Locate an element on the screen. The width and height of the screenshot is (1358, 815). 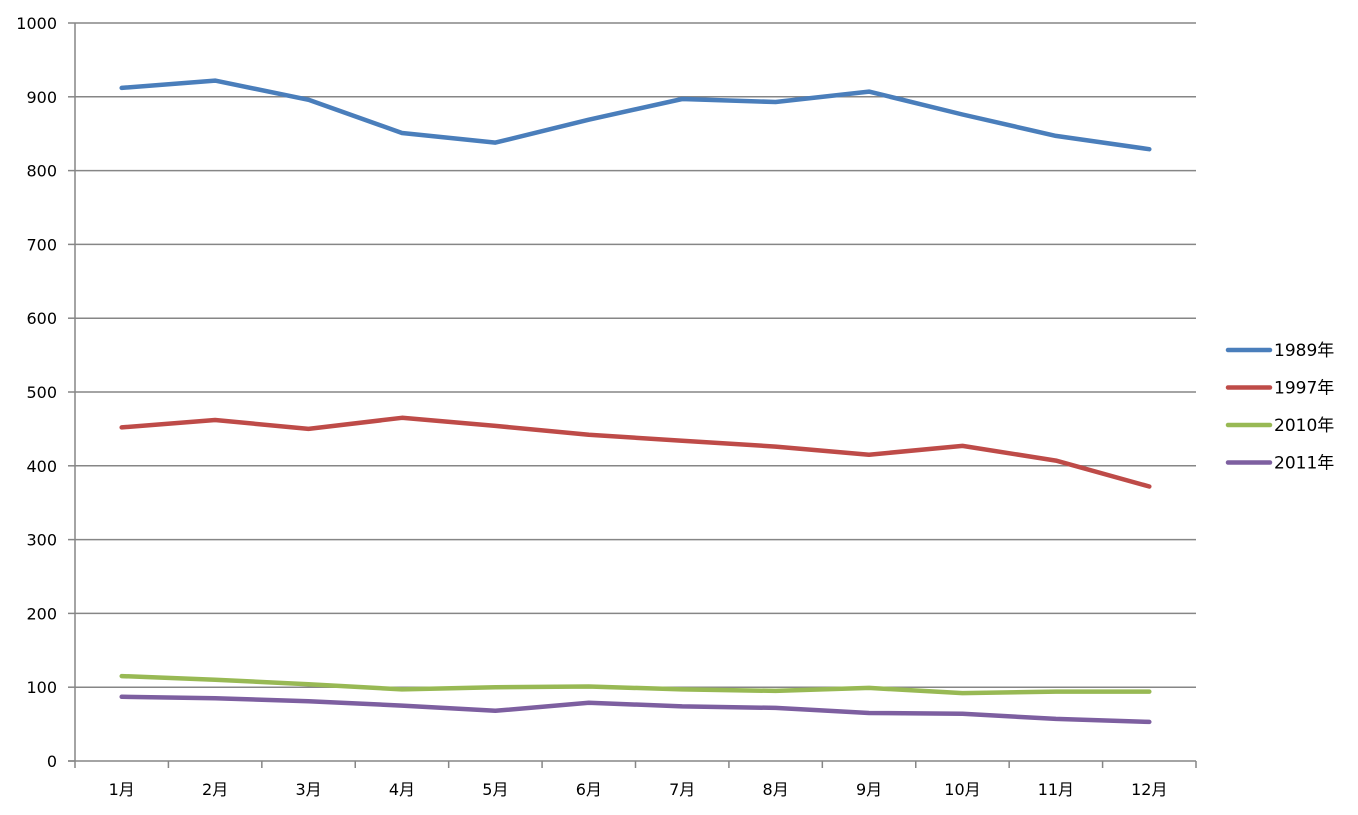
legend-label: 2010年 is located at coordinates (1304, 426).